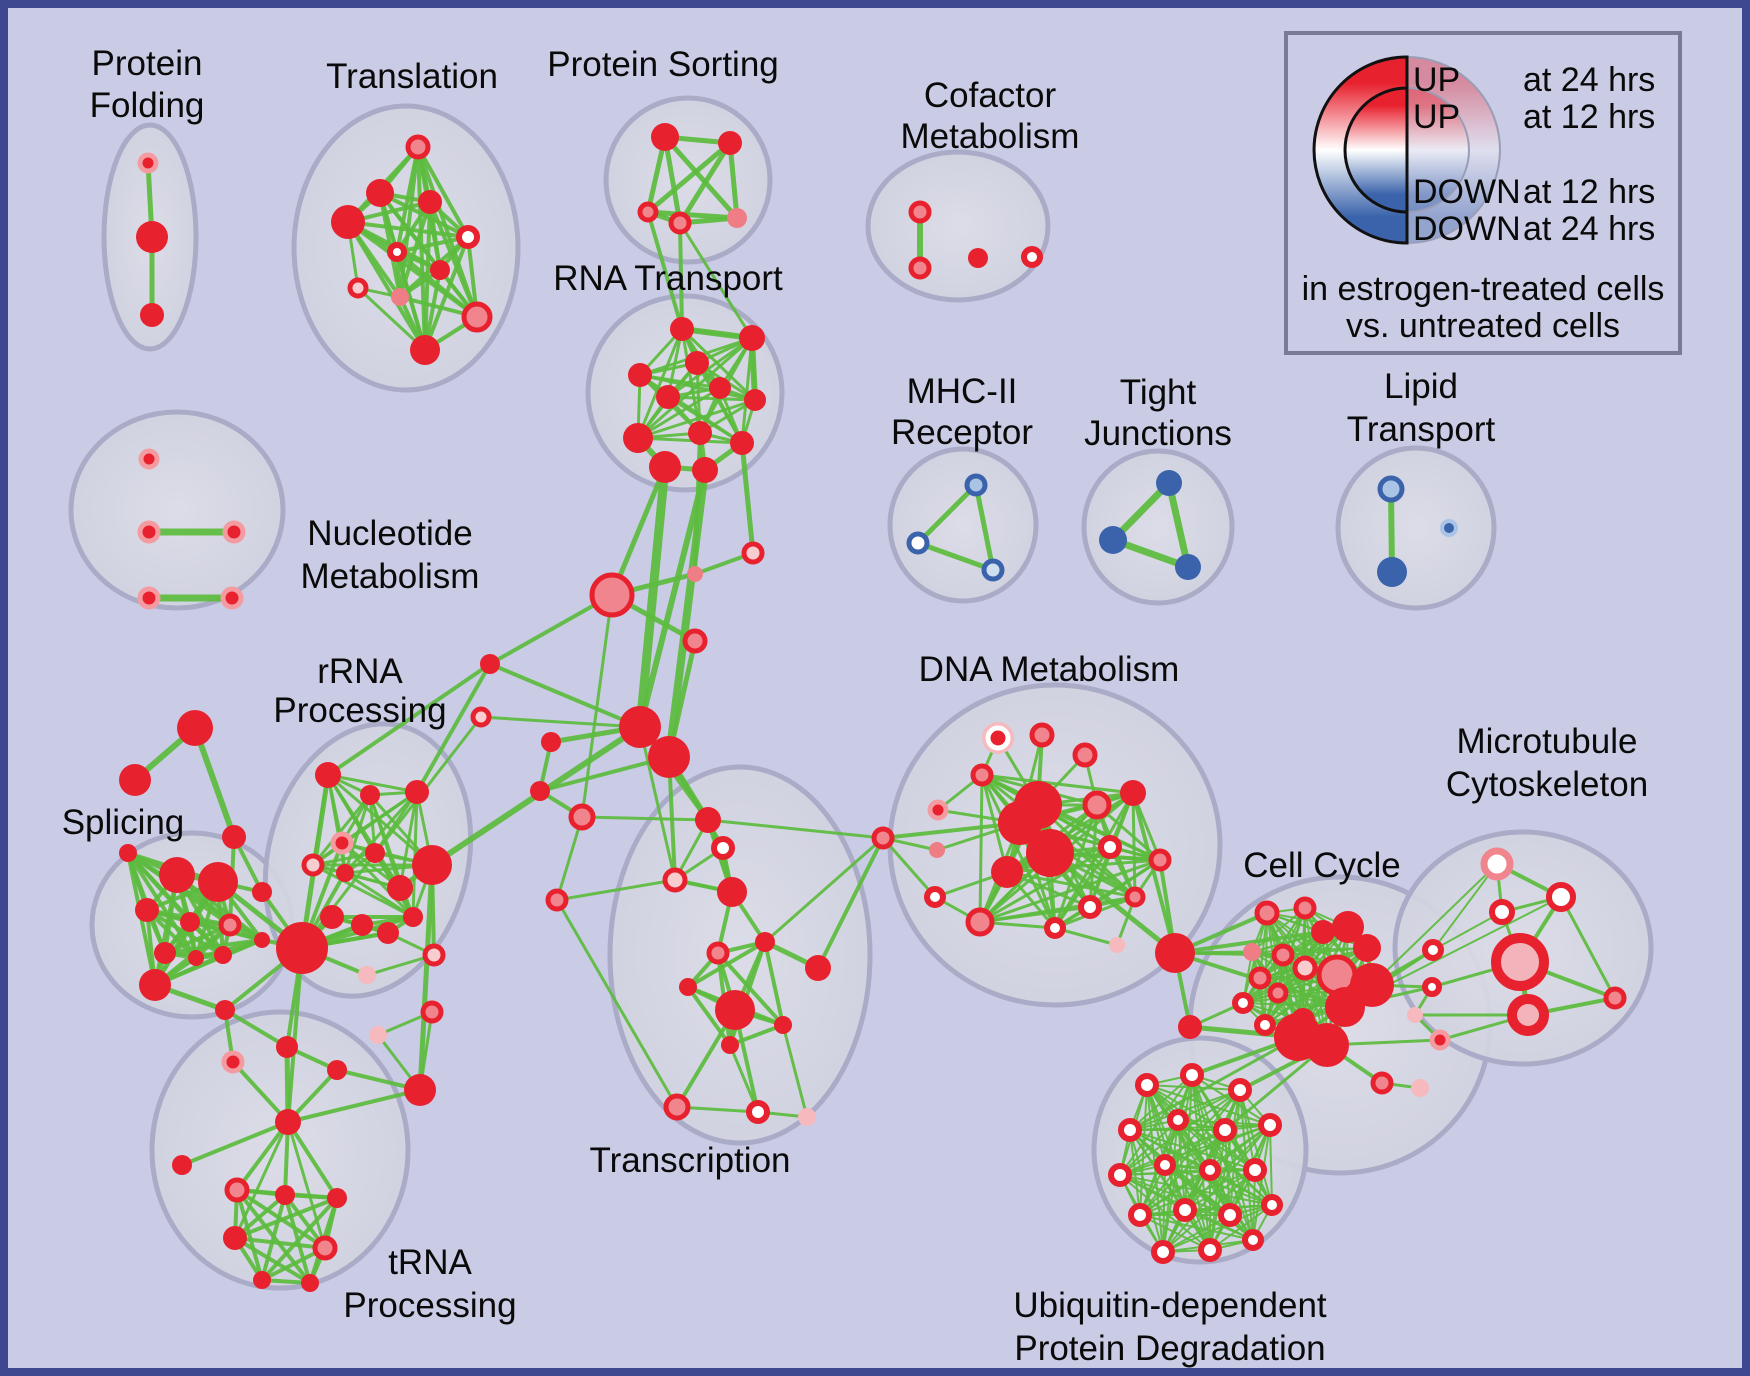  Describe the element at coordinates (668, 278) in the screenshot. I see `label-rna-transport: RNA Transport` at that location.